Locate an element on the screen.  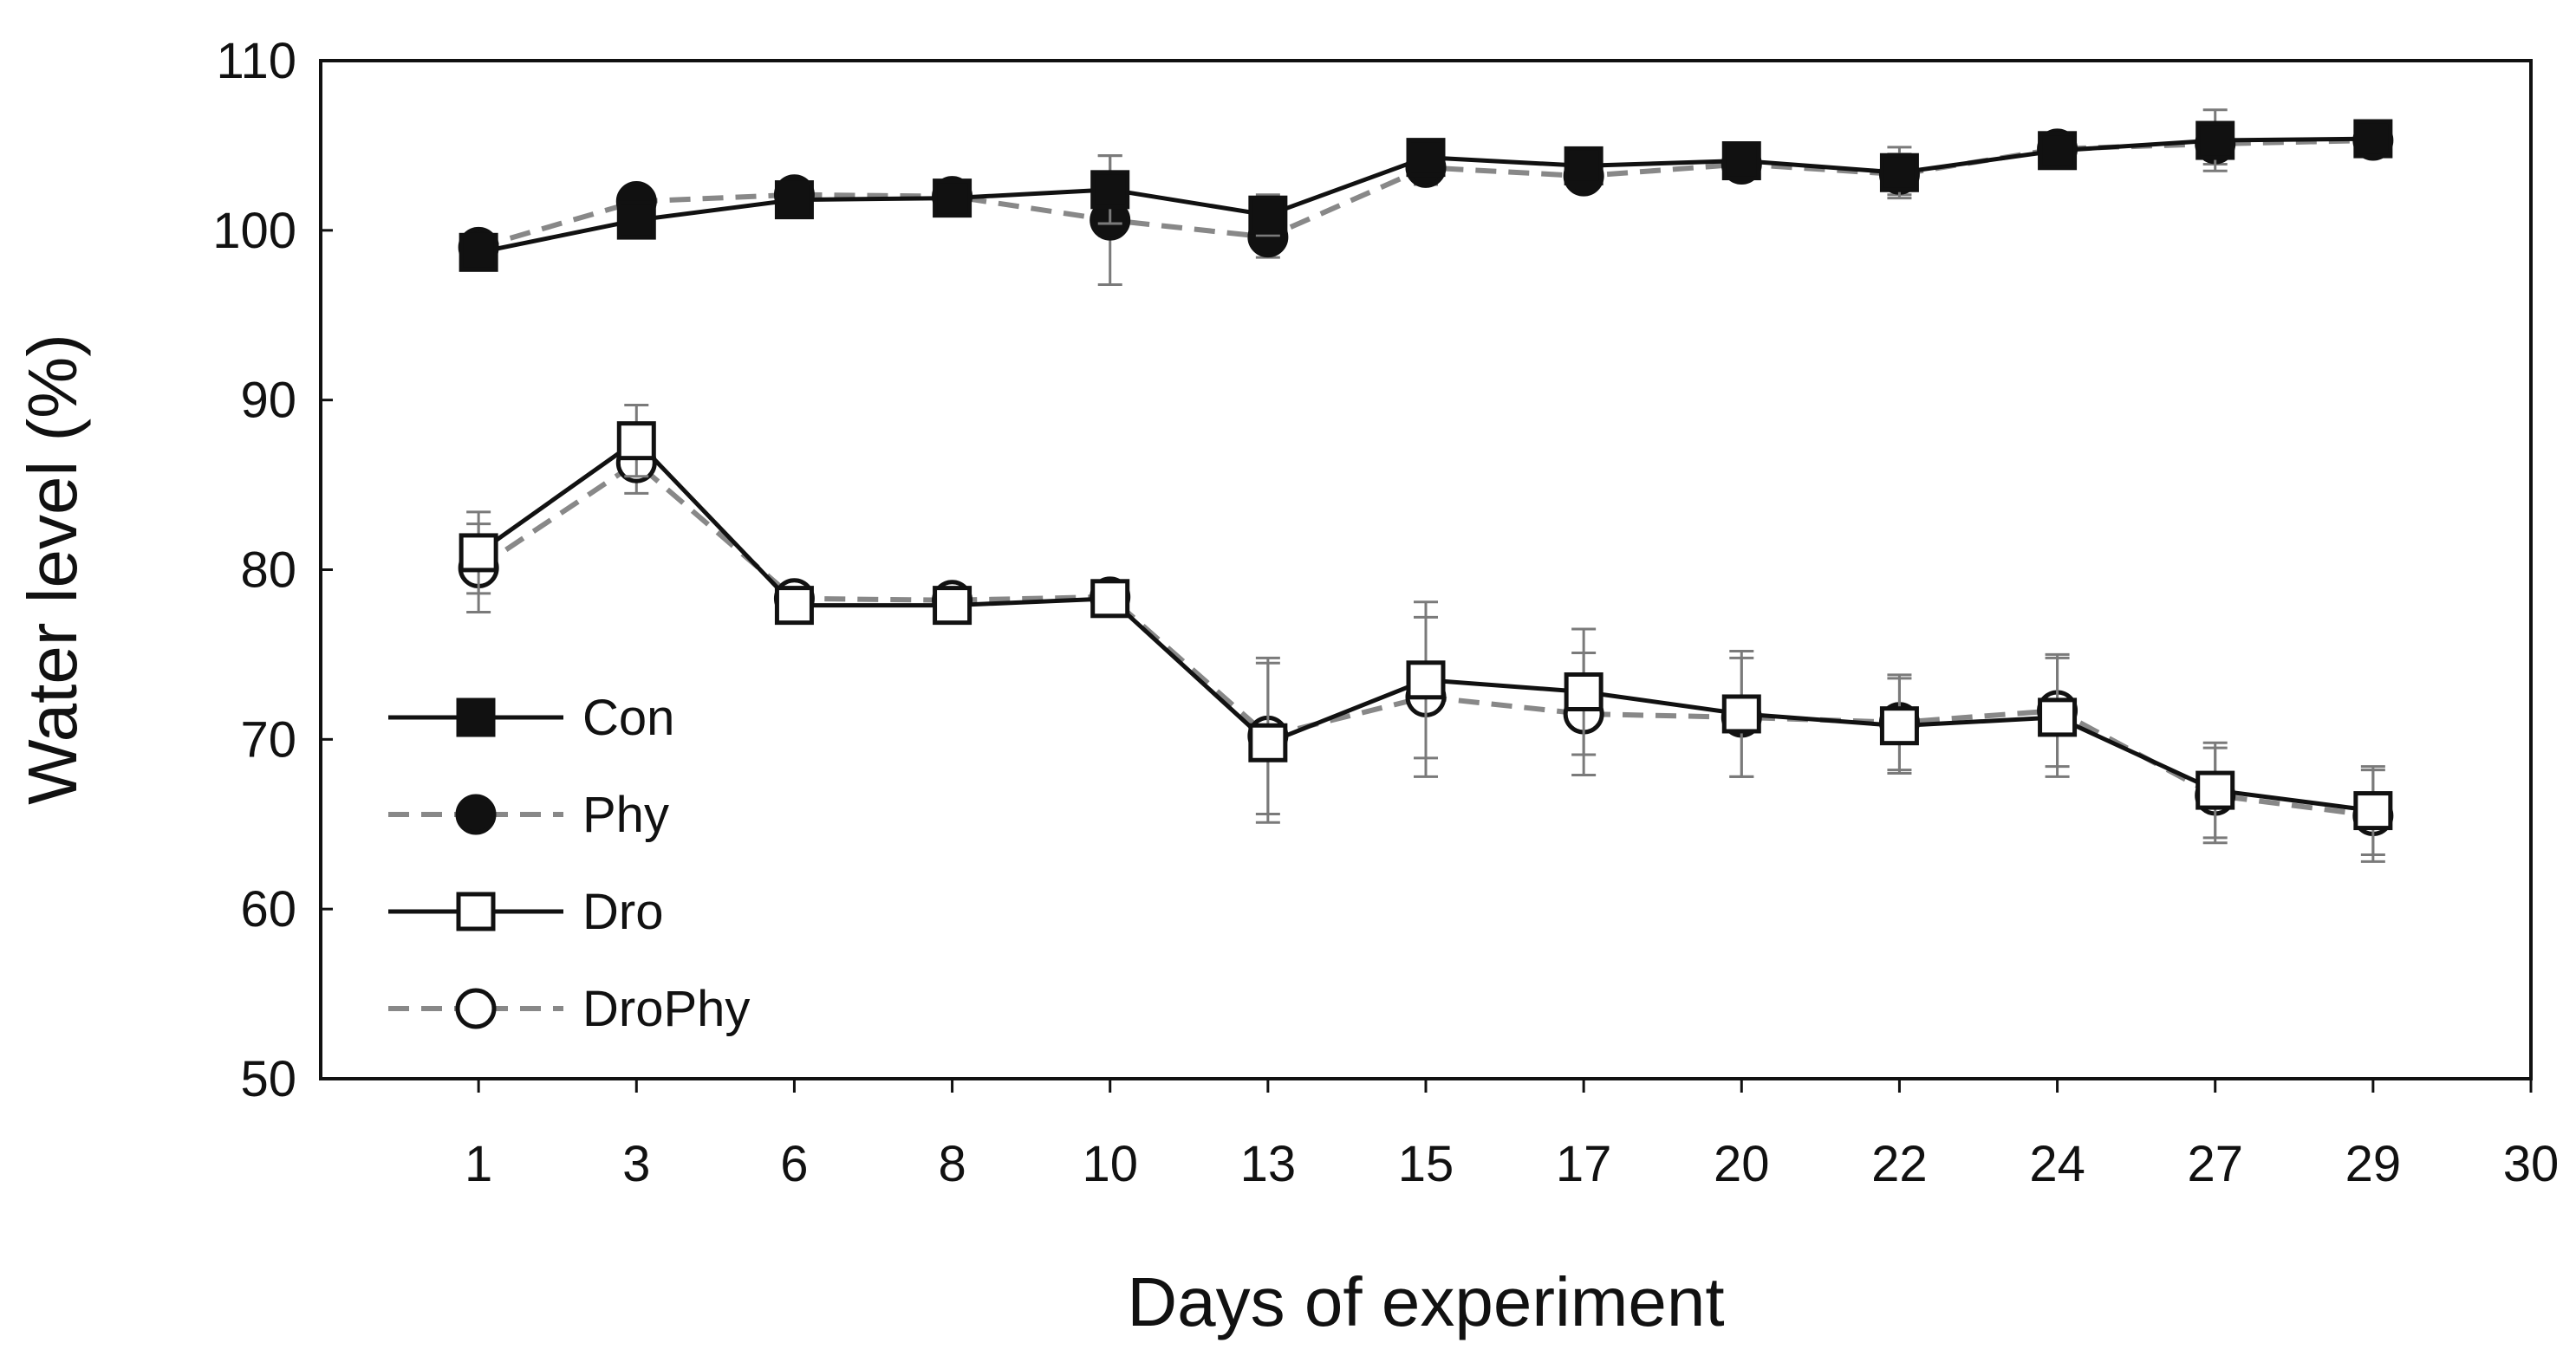
legend-item-phy: Phy is located at coordinates (528, 815).